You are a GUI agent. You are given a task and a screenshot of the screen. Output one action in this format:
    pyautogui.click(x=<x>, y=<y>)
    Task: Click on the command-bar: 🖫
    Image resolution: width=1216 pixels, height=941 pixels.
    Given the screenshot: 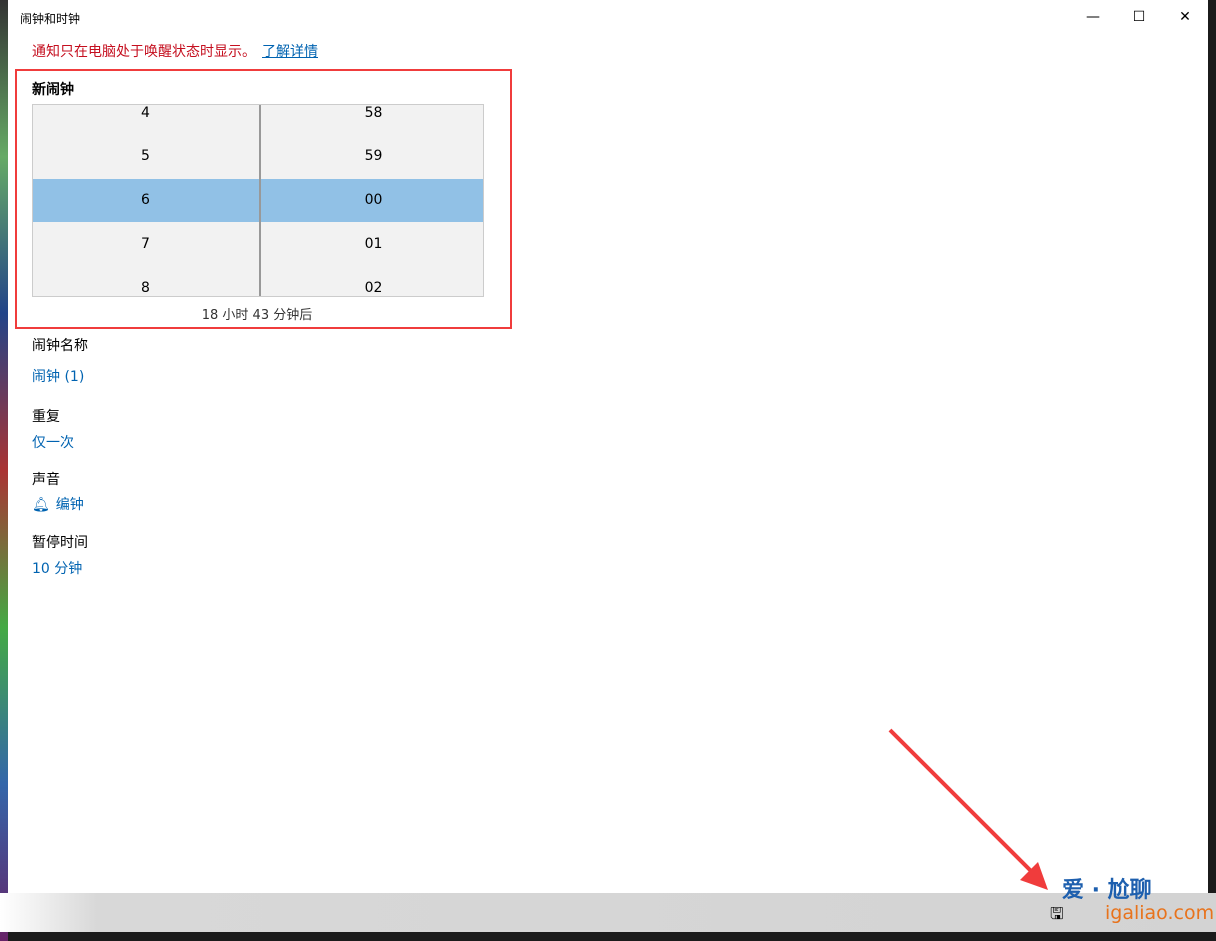 What is the action you would take?
    pyautogui.click(x=608, y=912)
    